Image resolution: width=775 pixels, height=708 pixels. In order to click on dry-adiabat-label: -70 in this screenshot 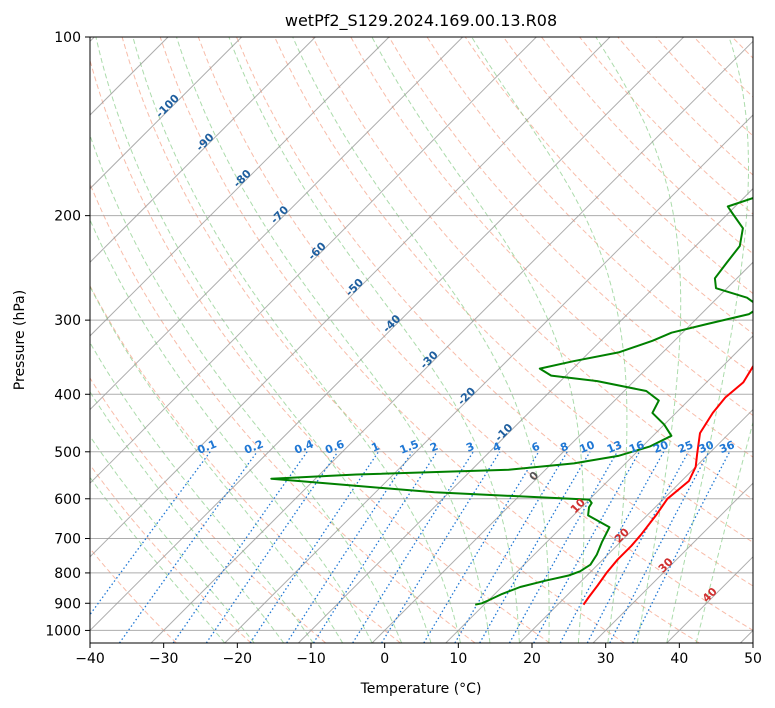, I will do `click(279, 214)`.